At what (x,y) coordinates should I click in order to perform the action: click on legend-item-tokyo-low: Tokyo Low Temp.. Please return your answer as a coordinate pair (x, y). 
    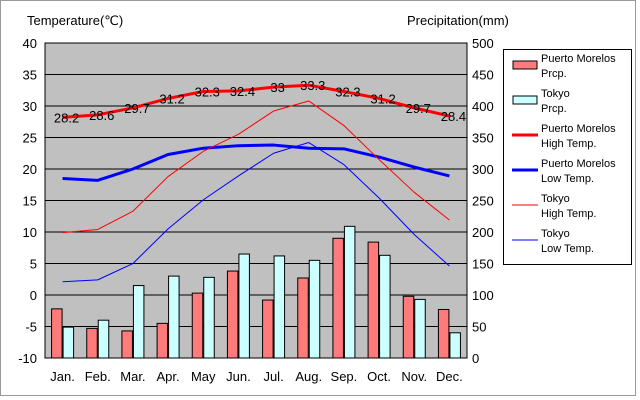
    Looking at the image, I should click on (567, 242).